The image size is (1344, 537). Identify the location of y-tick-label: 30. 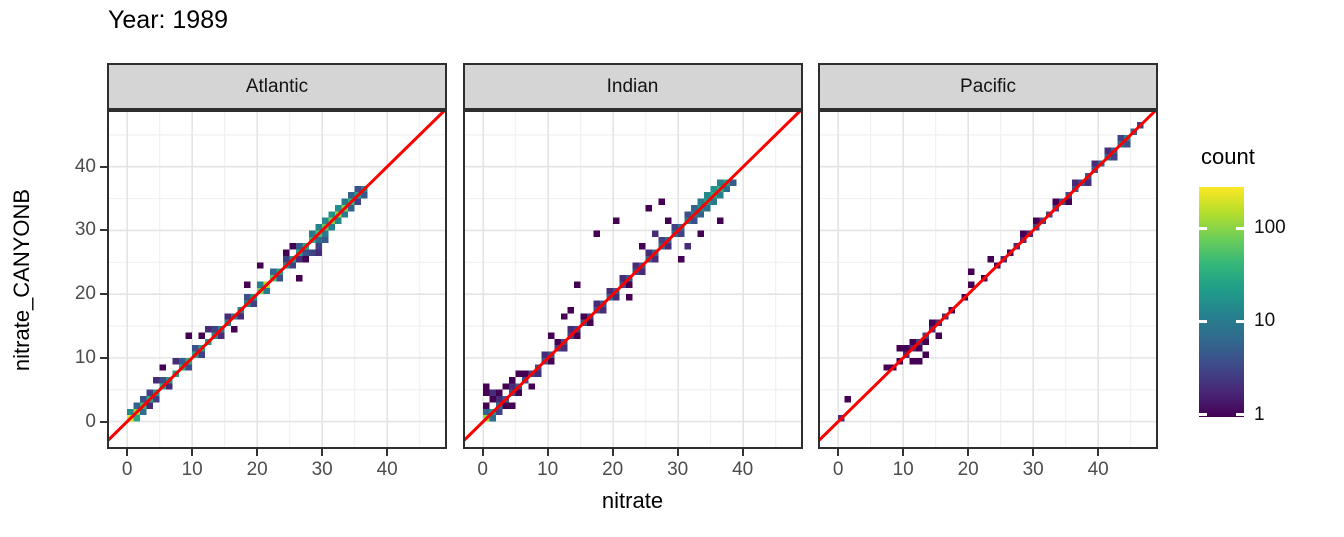
(85, 230).